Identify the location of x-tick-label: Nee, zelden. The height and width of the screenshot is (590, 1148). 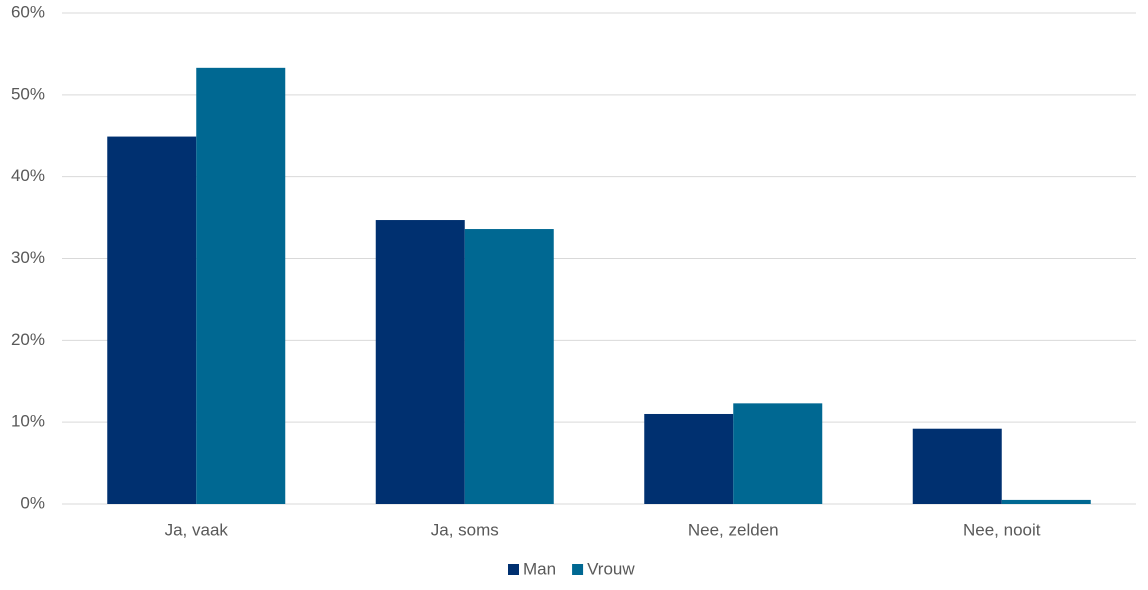
(733, 529).